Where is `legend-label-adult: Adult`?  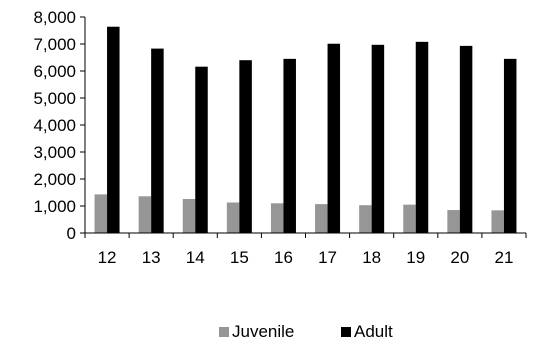 legend-label-adult: Adult is located at coordinates (373, 331).